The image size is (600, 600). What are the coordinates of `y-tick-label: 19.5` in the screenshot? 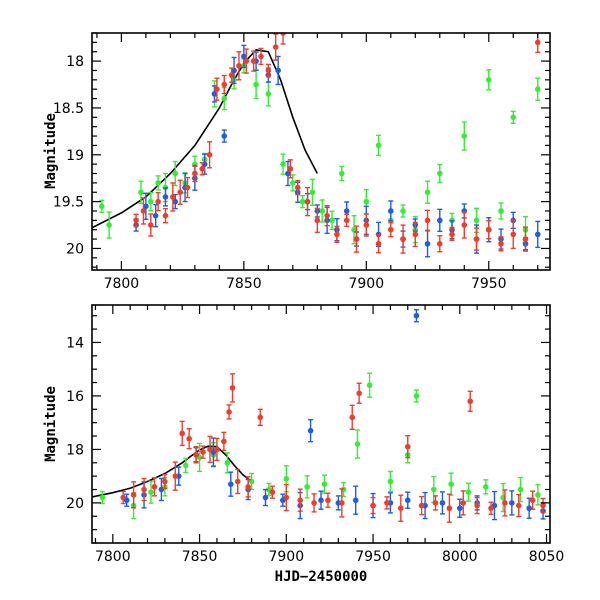 It's located at (68, 203).